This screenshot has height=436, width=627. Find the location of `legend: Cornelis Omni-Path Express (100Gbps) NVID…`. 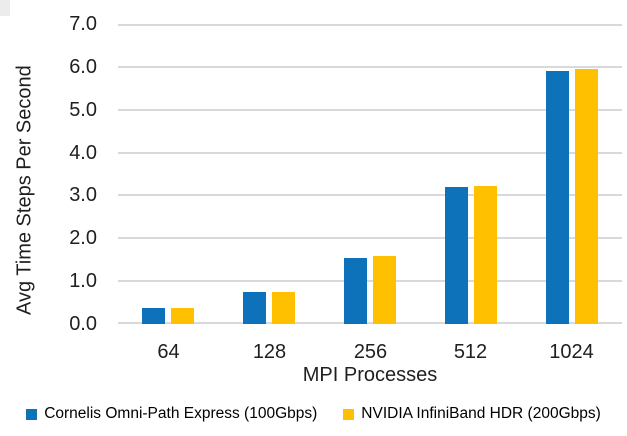

legend: Cornelis Omni-Path Express (100Gbps) NVID… is located at coordinates (313, 414).